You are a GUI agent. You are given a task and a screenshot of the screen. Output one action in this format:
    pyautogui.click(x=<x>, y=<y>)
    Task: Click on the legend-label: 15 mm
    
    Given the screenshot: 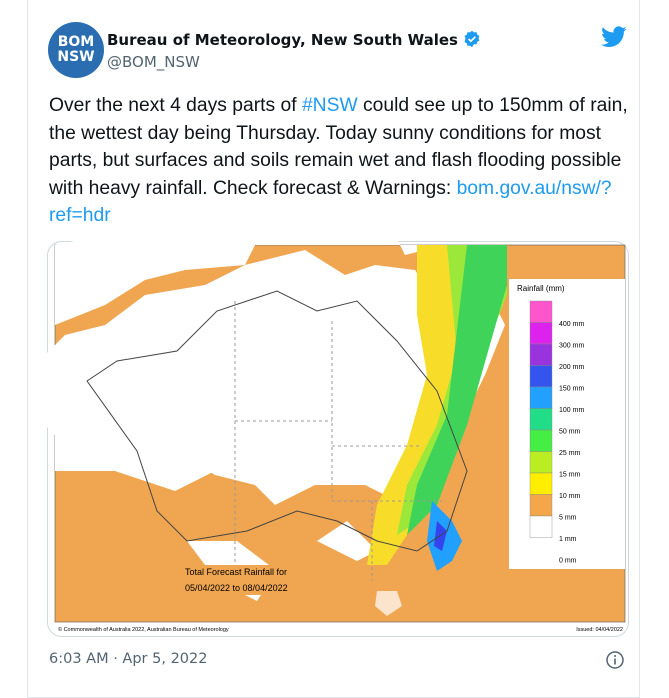 What is the action you would take?
    pyautogui.click(x=570, y=475)
    